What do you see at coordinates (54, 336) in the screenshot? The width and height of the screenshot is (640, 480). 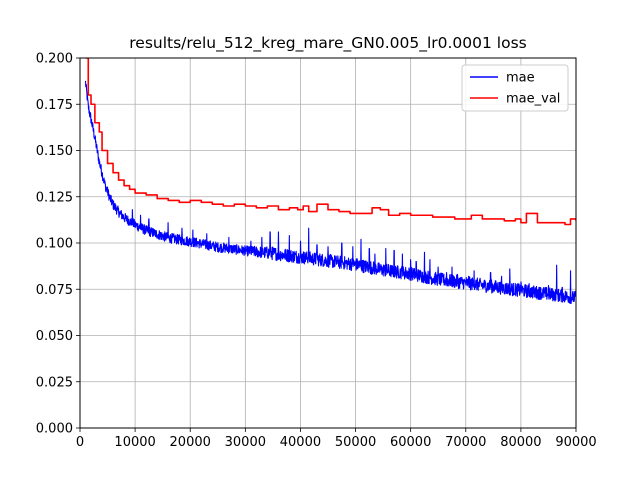 I see `y-tick-label: 0.050` at bounding box center [54, 336].